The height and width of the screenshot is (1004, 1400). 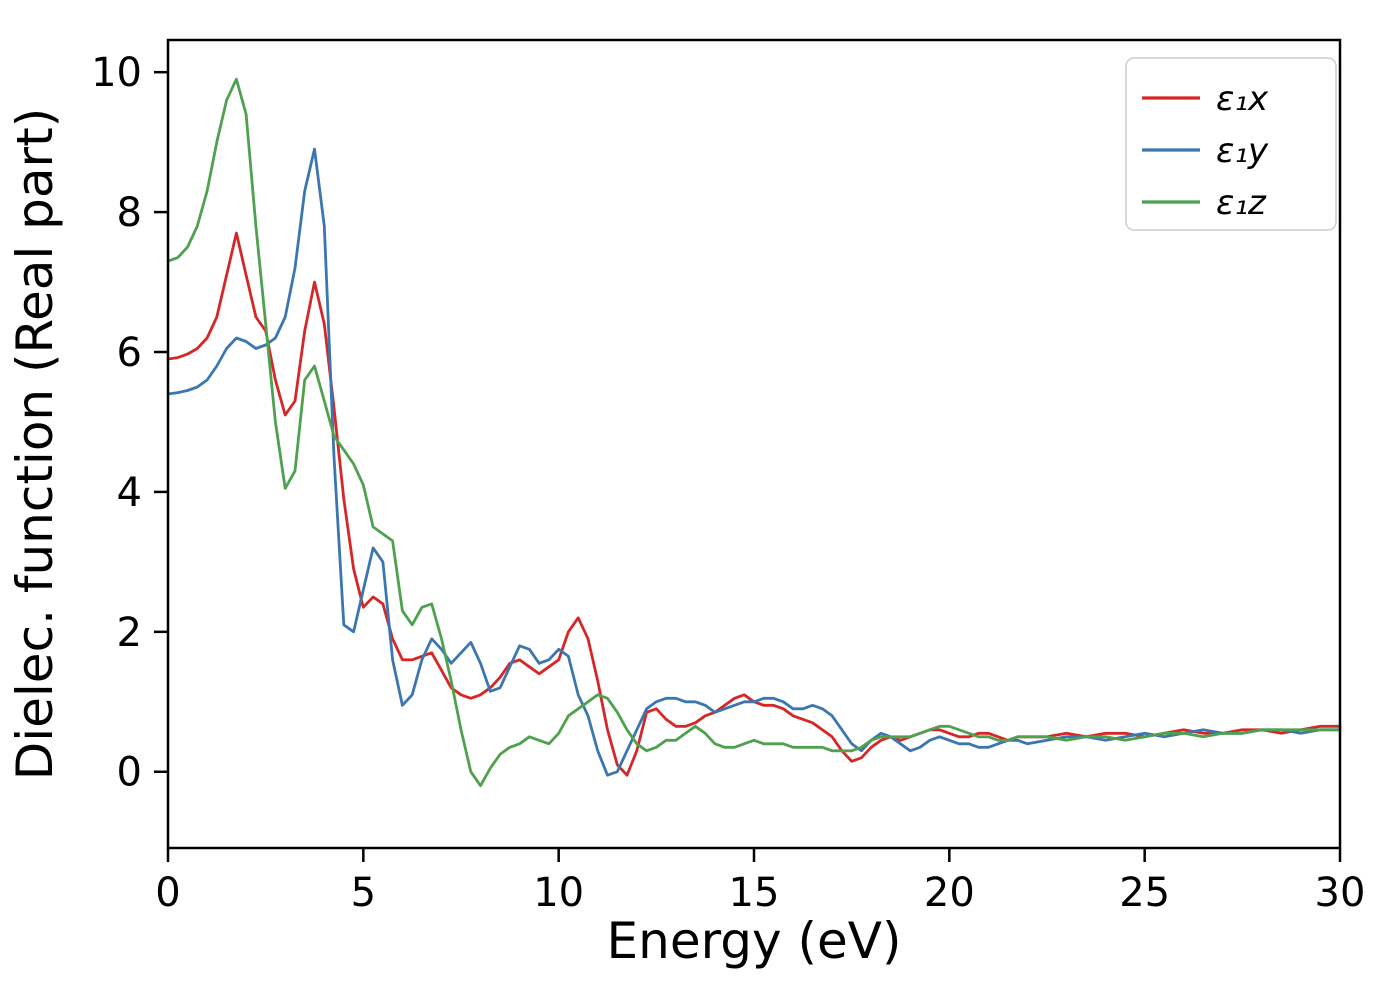 What do you see at coordinates (363, 893) in the screenshot?
I see `x-tick-label: 5` at bounding box center [363, 893].